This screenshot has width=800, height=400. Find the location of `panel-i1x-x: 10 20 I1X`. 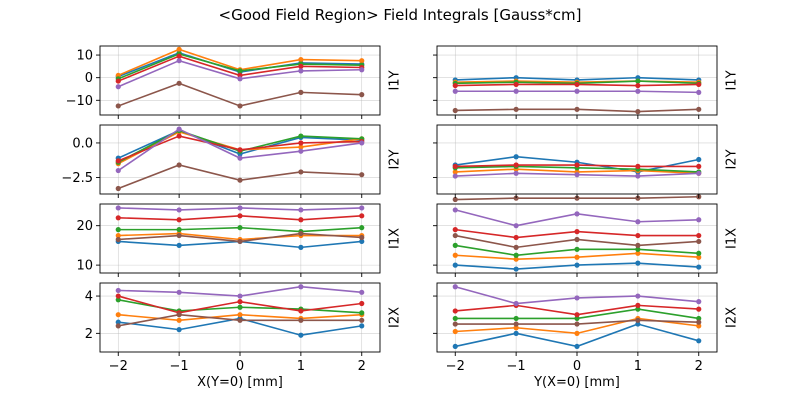

panel-i1x-x: 10 20 I1X is located at coordinates (239, 240).